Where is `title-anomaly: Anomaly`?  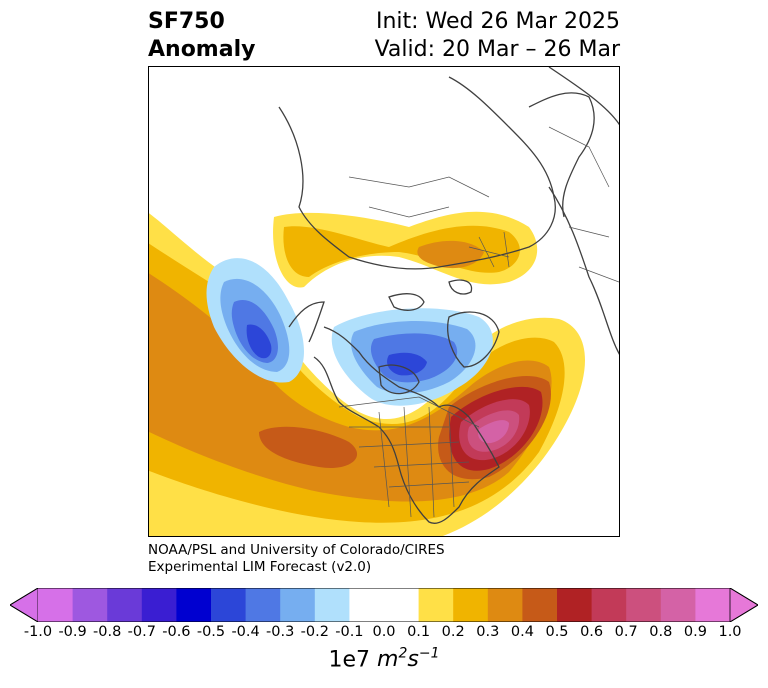 title-anomaly: Anomaly is located at coordinates (202, 49).